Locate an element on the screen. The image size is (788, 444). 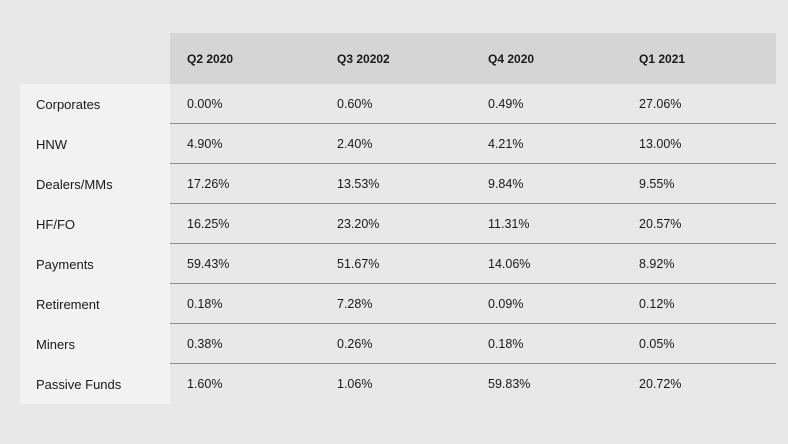
table-row: Payments 59.43% 51.67% 14.06% 8.92% is located at coordinates (398, 264).